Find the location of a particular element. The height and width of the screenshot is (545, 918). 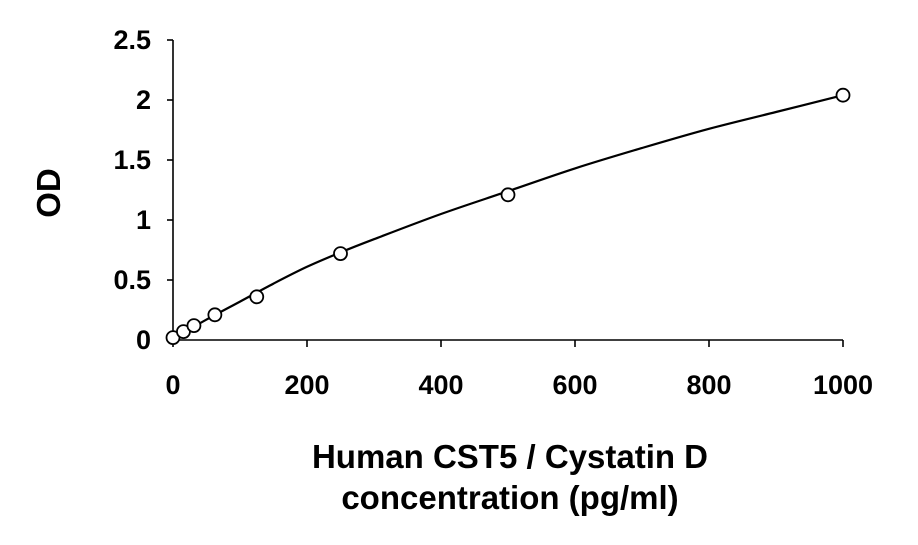

y-tick-label: 1 is located at coordinates (143, 220).